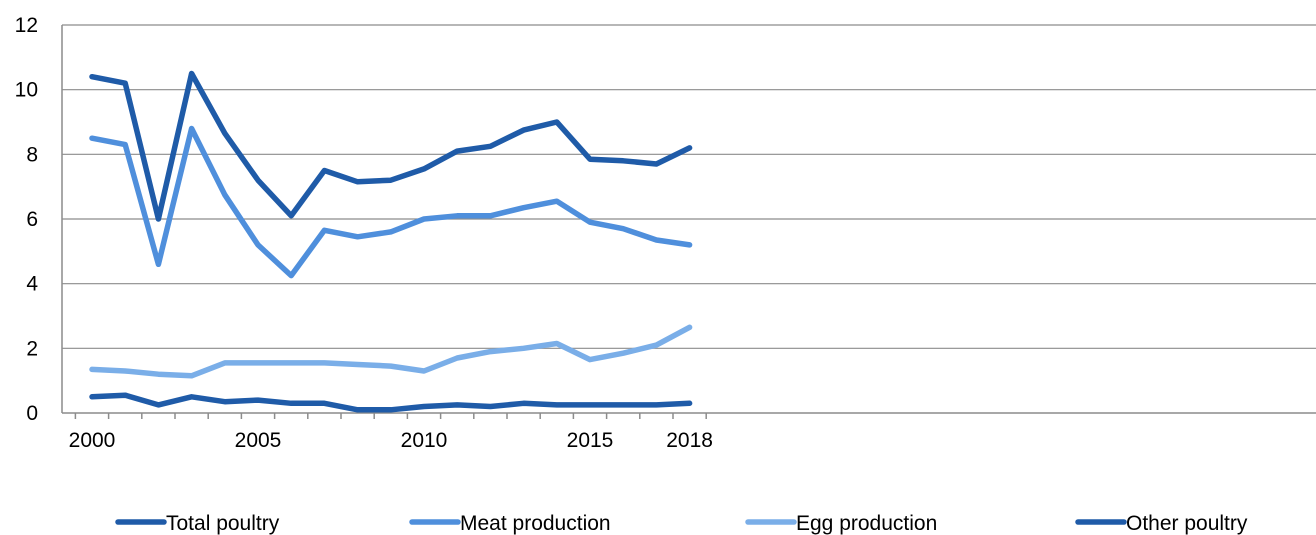 Image resolution: width=1316 pixels, height=535 pixels. What do you see at coordinates (590, 440) in the screenshot?
I see `x-tick-label: 2015` at bounding box center [590, 440].